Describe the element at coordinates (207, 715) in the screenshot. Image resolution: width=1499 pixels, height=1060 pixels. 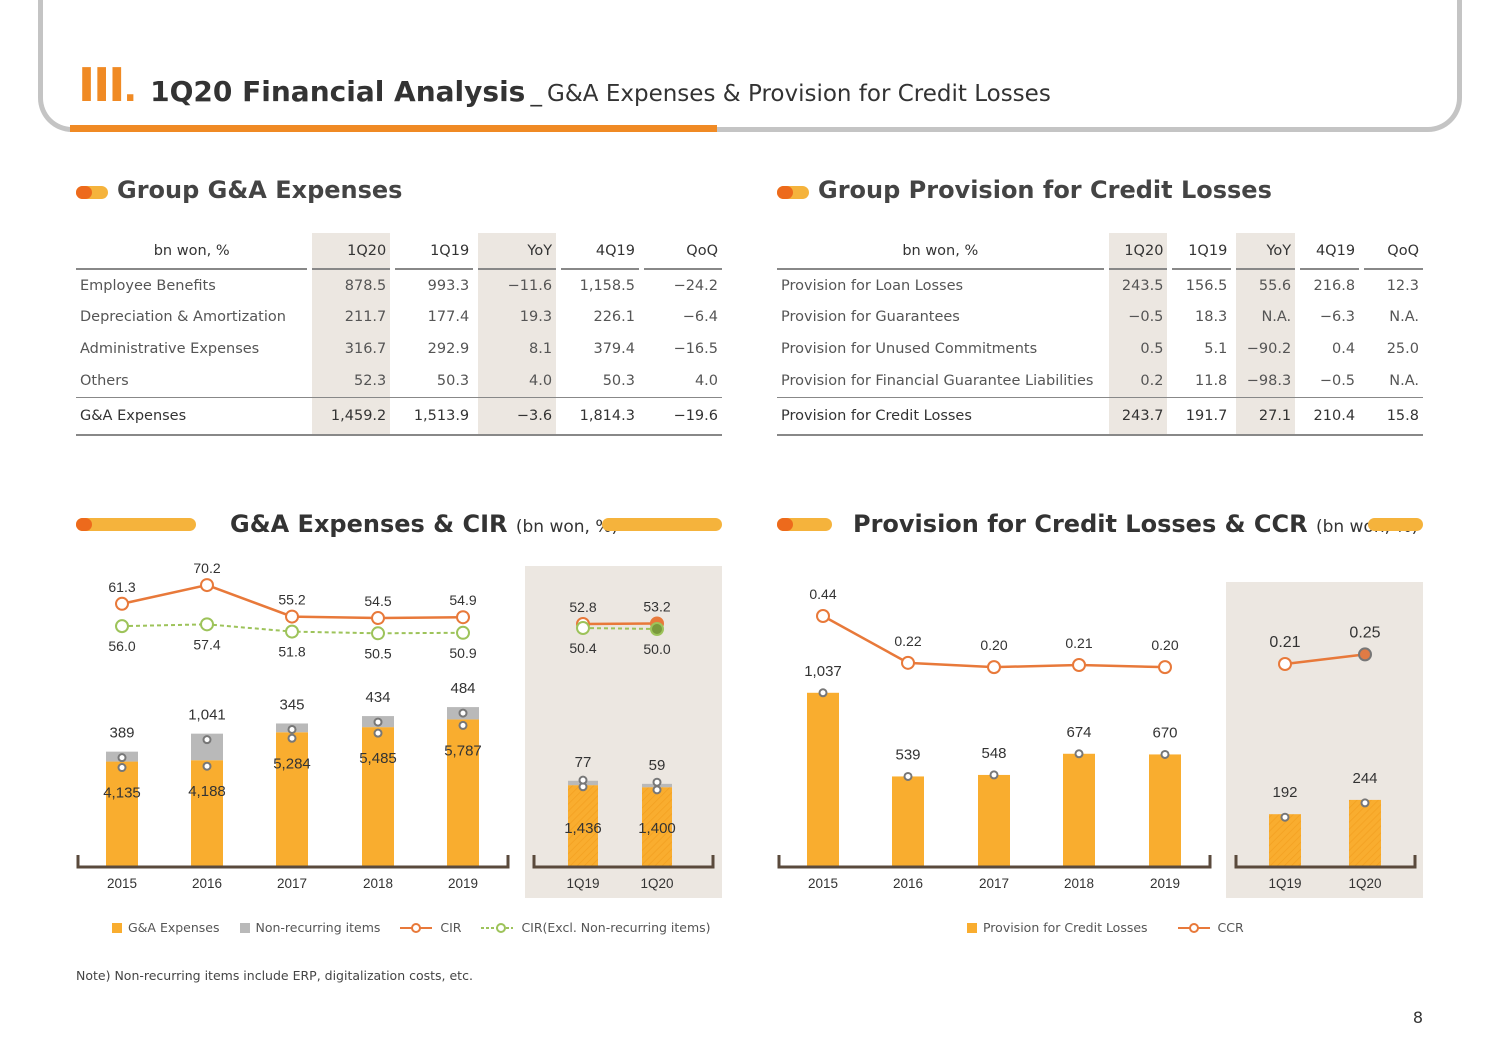
I see `nonrec-data-label: 1,041` at that location.